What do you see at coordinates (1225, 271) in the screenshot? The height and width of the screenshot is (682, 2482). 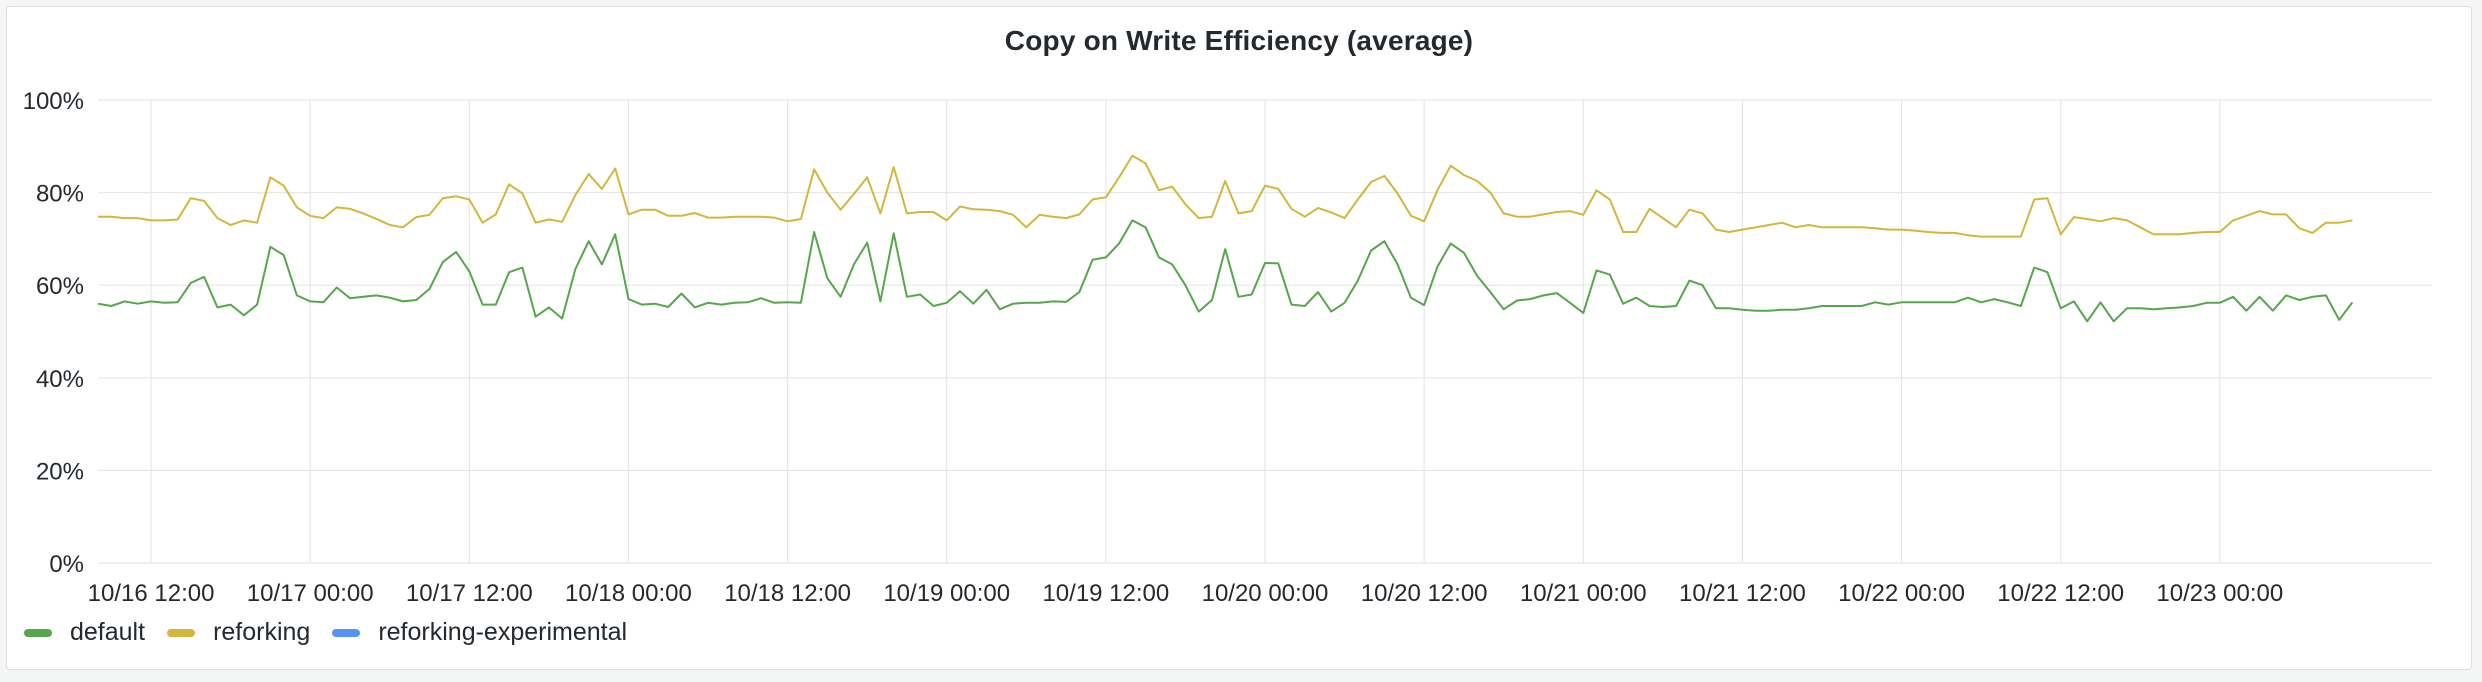 I see `series-line-default` at bounding box center [1225, 271].